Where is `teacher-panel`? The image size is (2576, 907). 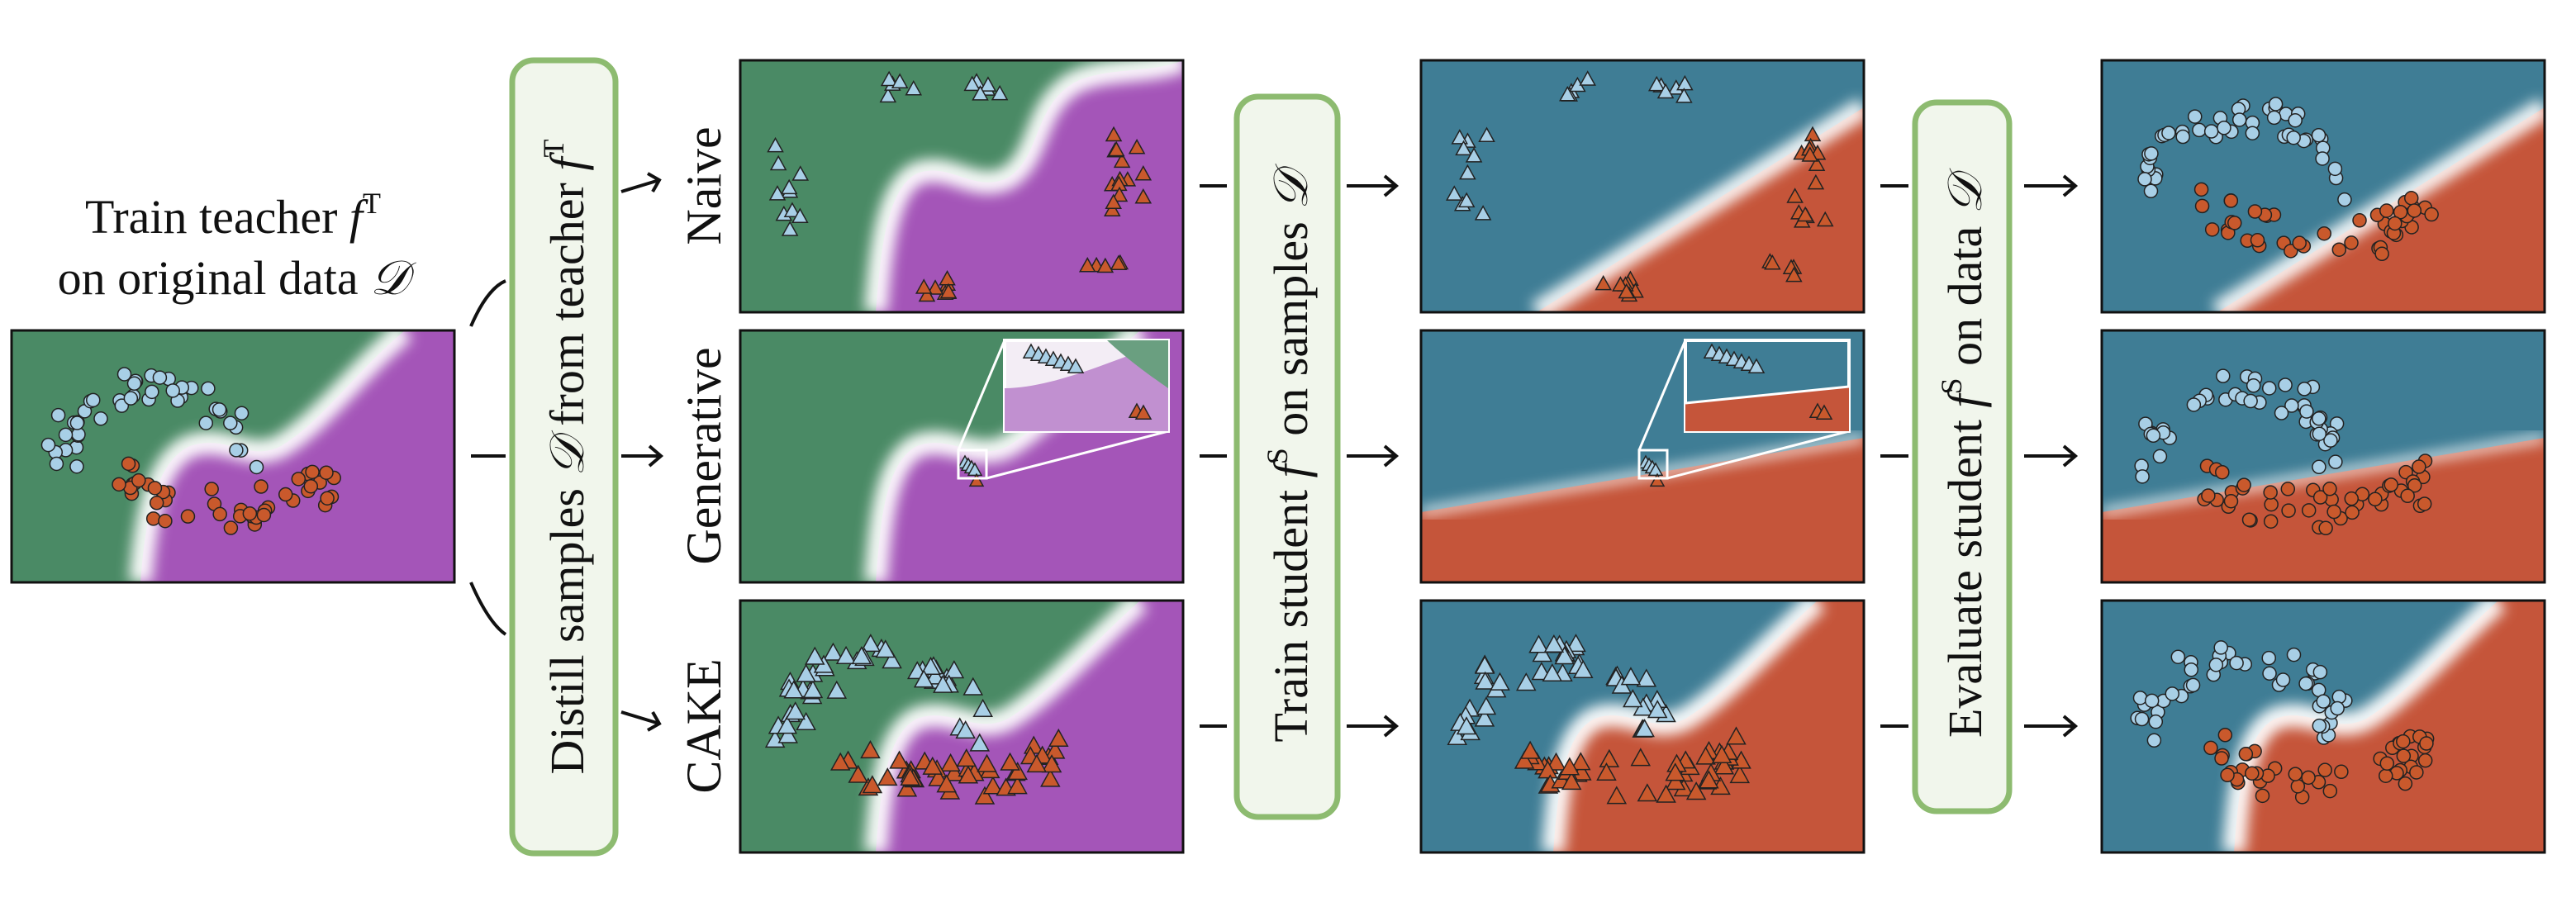
teacher-panel is located at coordinates (233, 456).